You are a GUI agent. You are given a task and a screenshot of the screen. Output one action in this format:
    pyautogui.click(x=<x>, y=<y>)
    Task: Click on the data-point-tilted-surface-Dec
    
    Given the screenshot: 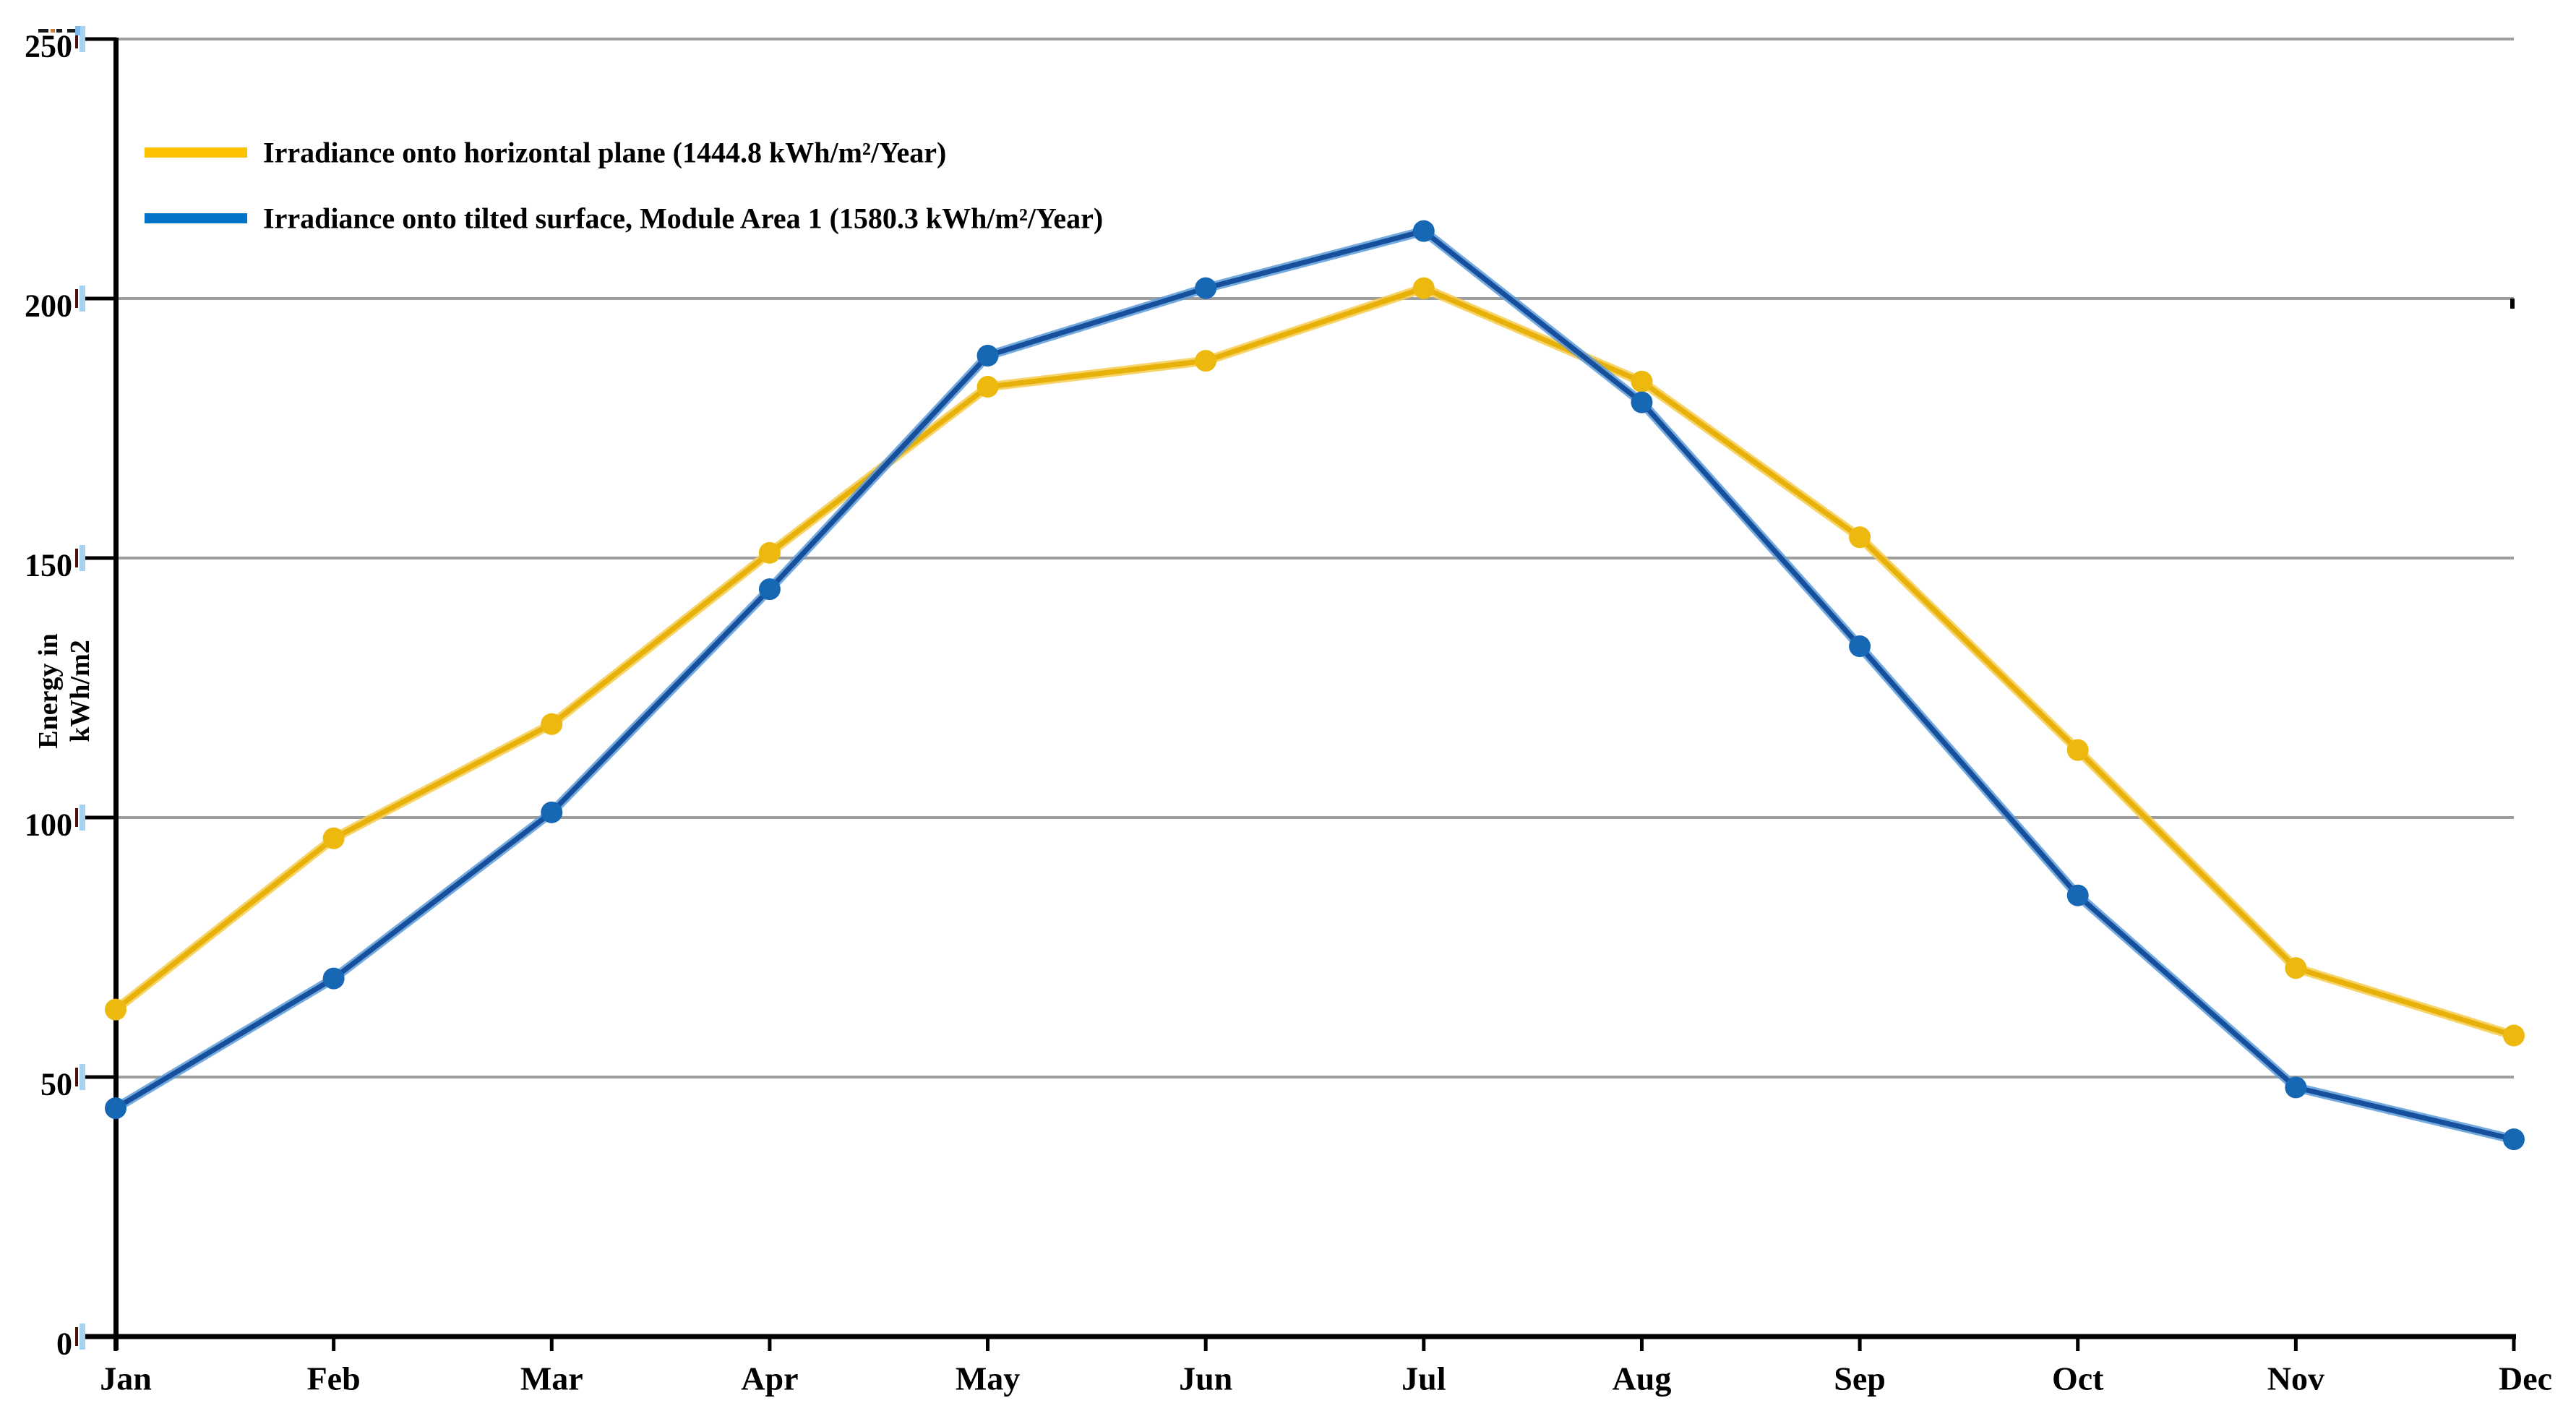 What is the action you would take?
    pyautogui.click(x=2514, y=1139)
    